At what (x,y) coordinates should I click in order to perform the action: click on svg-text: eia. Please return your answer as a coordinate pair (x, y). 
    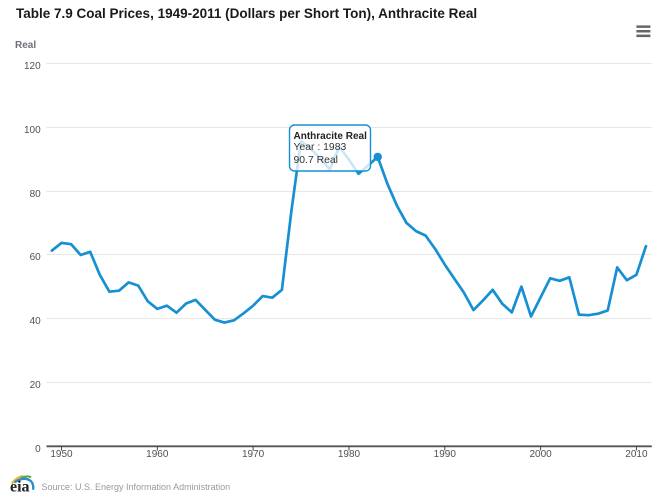
    Looking at the image, I should click on (20, 487).